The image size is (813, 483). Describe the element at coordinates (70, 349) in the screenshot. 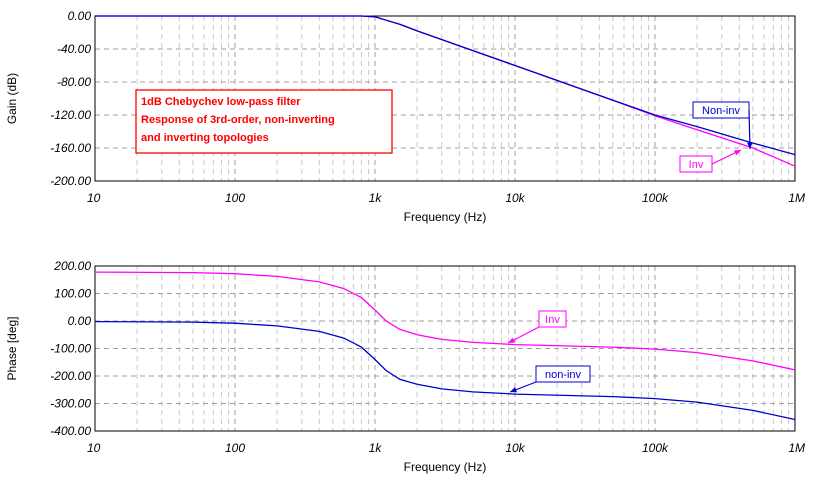

I see `y-tick-label: -100.00` at that location.